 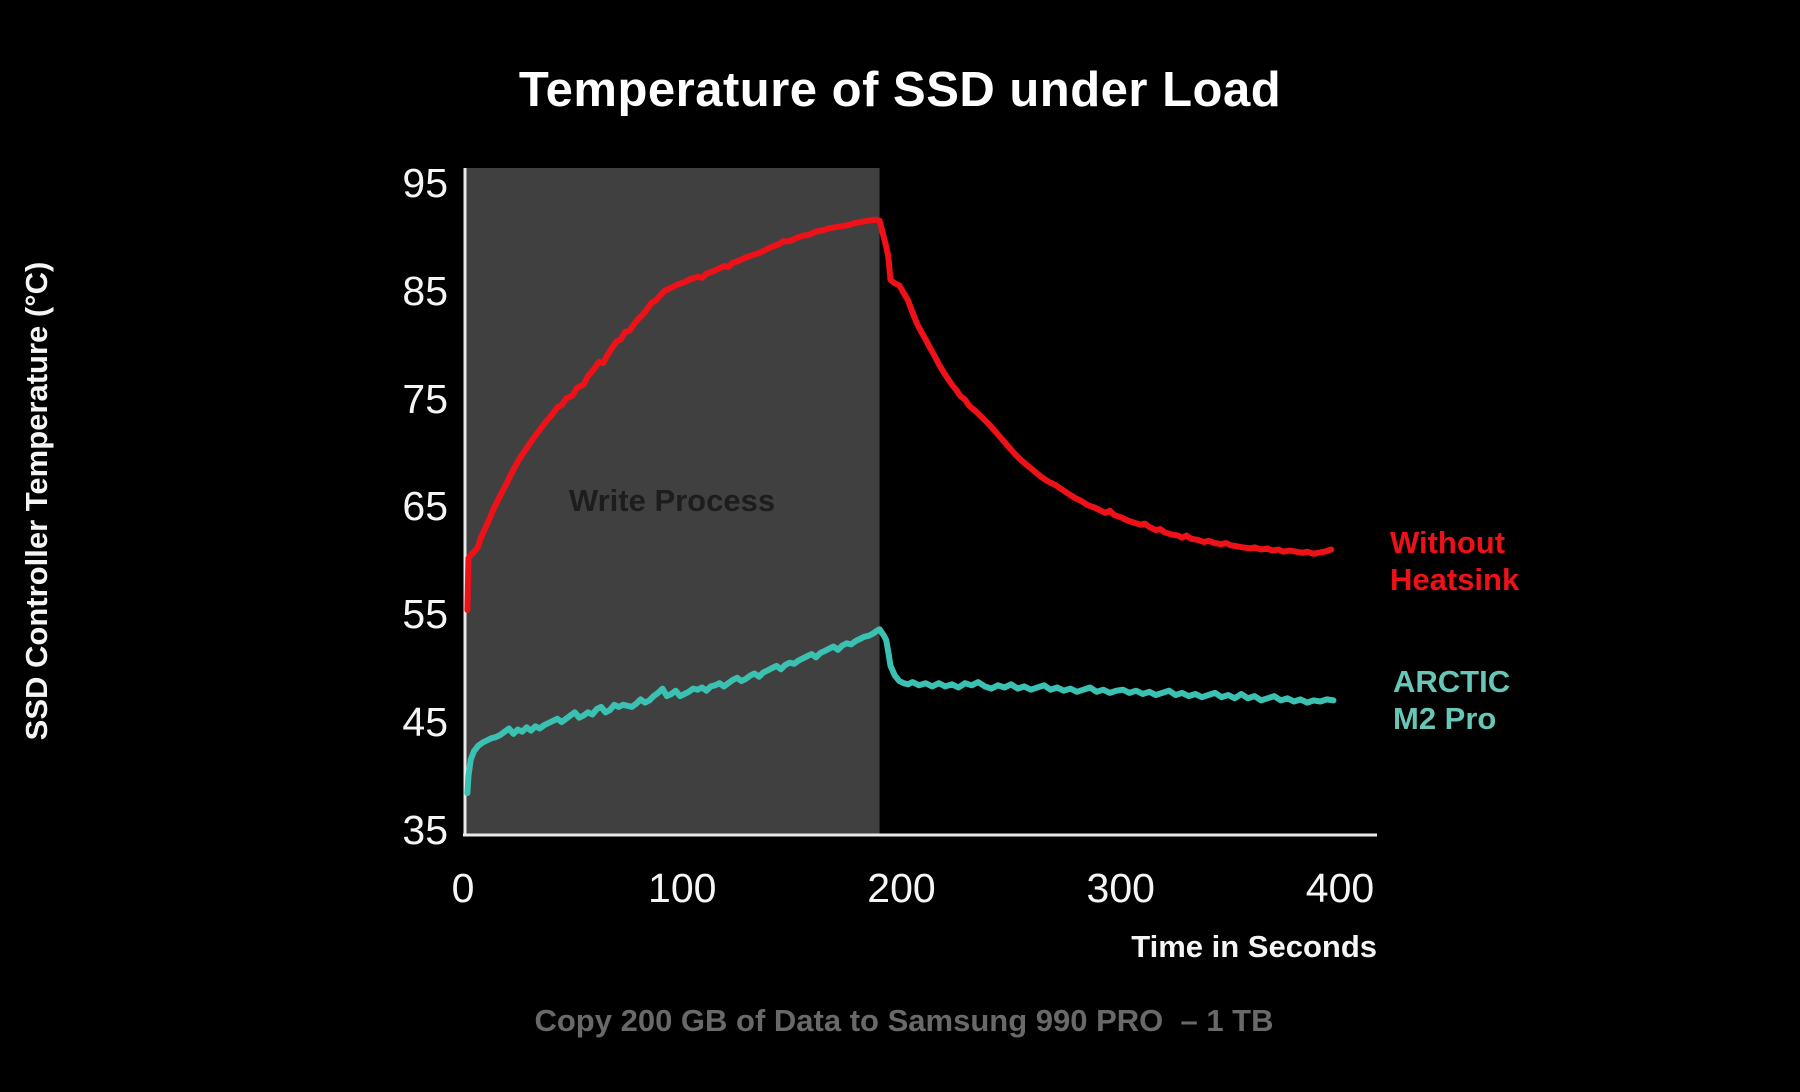 I want to click on legend-entry-line: ARCTIC, so click(x=1452, y=681).